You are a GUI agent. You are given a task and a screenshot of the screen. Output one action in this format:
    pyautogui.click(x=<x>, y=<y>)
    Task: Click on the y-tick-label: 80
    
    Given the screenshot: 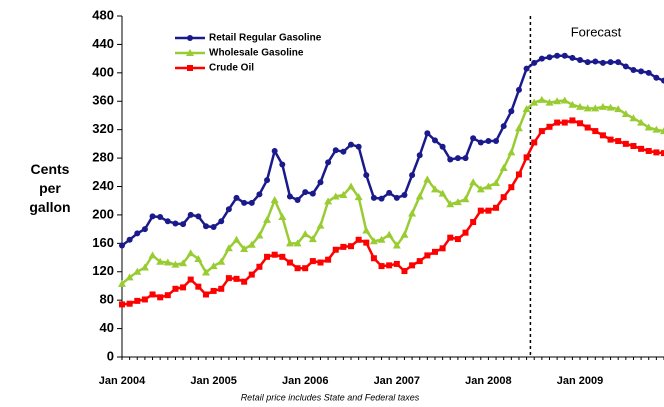 What is the action you would take?
    pyautogui.click(x=107, y=299)
    